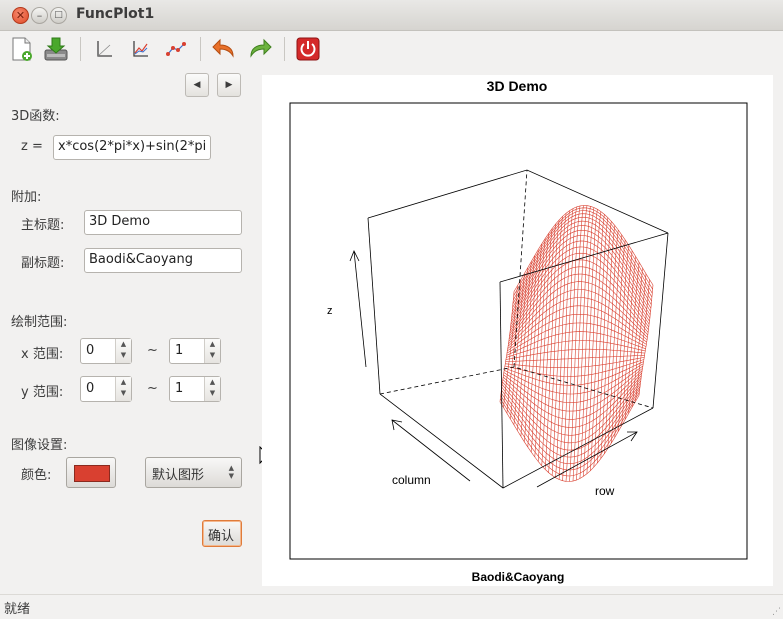 This screenshot has width=783, height=619. Describe the element at coordinates (195, 389) in the screenshot. I see `y-max-spinbox: 1 ▲ ▼` at that location.